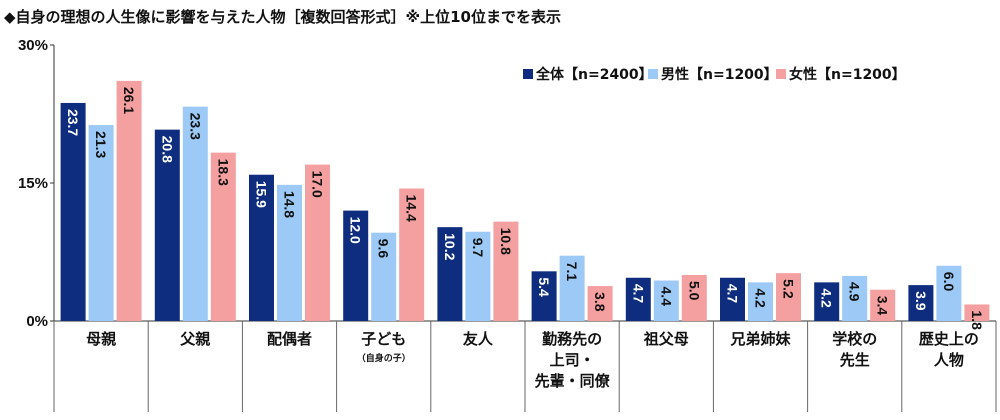  Describe the element at coordinates (573, 381) in the screenshot. I see `x-tick-label: 先輩・同僚` at that location.